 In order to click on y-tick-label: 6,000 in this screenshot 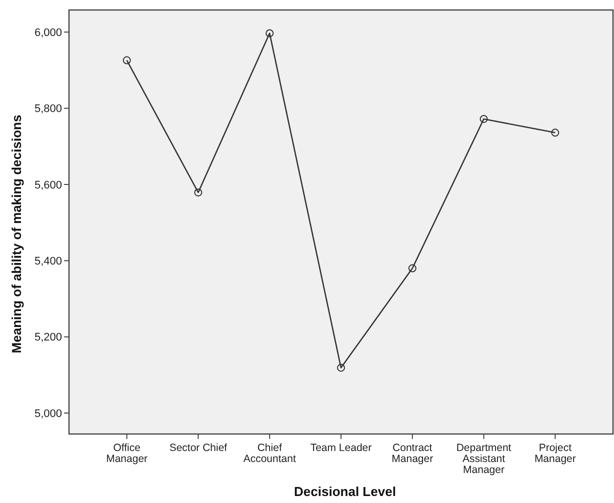, I will do `click(48, 32)`.